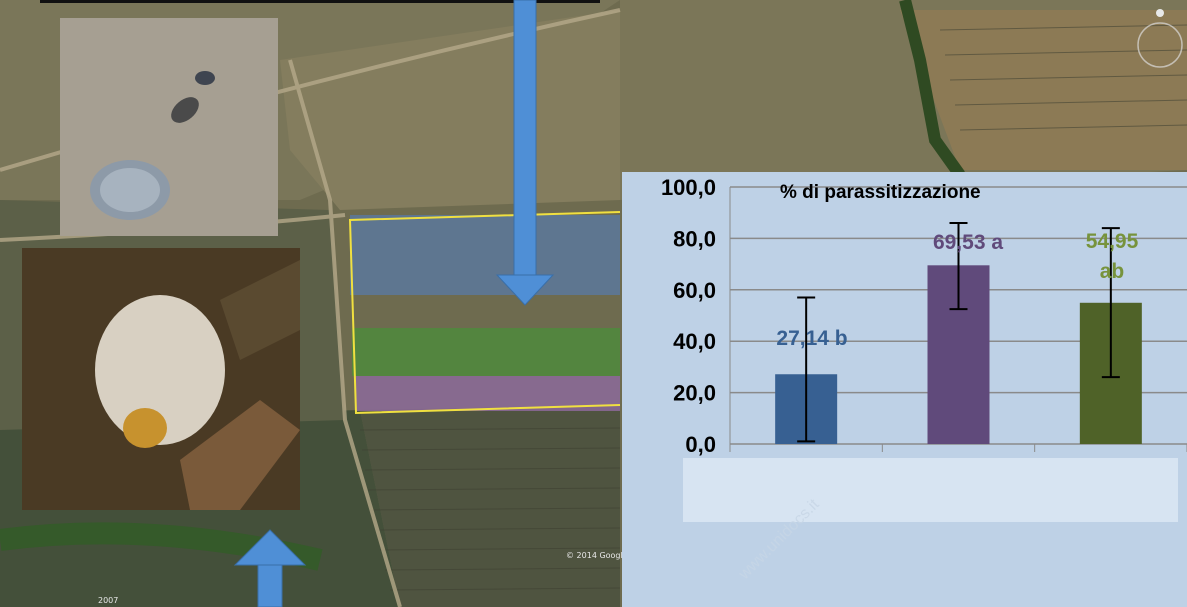 This screenshot has width=1187, height=607. Describe the element at coordinates (688, 187) in the screenshot. I see `y-tick-label: 100,0` at that location.